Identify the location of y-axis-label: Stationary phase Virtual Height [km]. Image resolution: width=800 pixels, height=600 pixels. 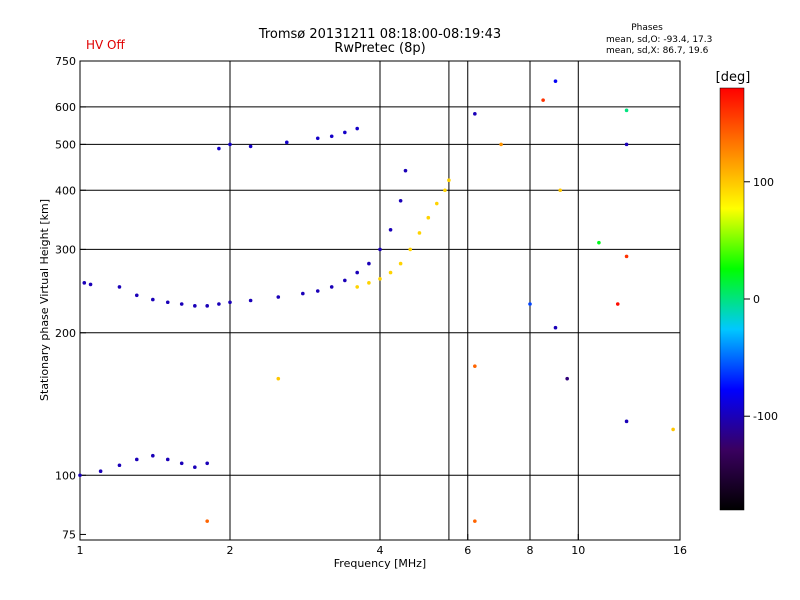
(44, 300).